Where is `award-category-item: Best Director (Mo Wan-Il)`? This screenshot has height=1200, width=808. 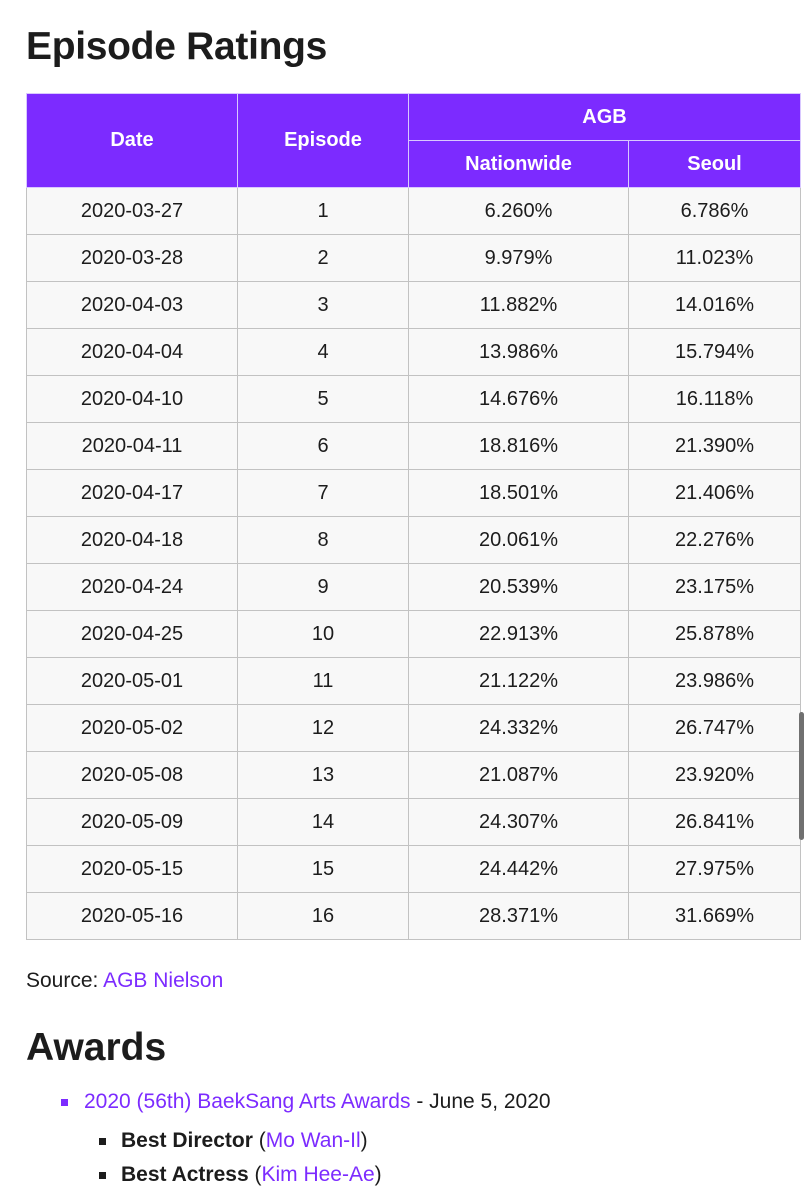
award-category-item: Best Director (Mo Wan-Il) is located at coordinates (317, 1141).